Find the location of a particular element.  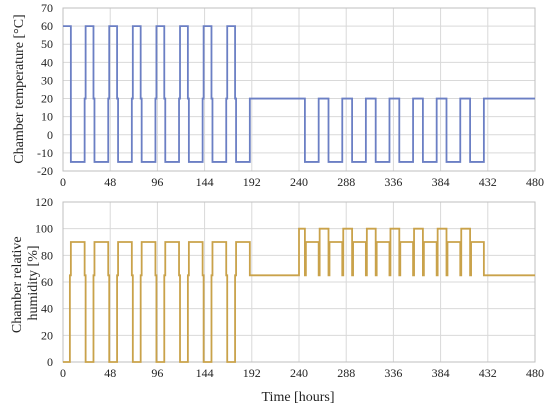

humidity-y-tick-label: 120 is located at coordinates (44, 202).